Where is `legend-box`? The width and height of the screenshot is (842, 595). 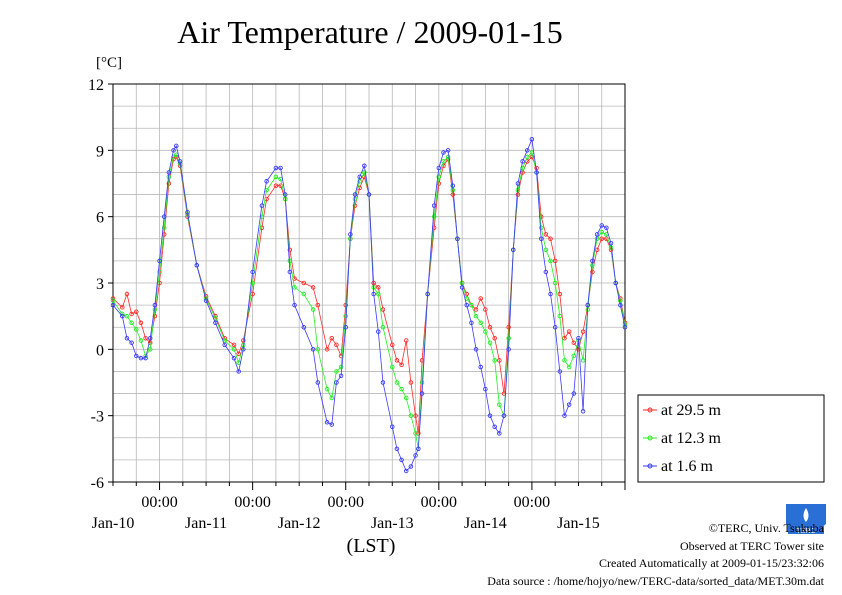
legend-box is located at coordinates (731, 438).